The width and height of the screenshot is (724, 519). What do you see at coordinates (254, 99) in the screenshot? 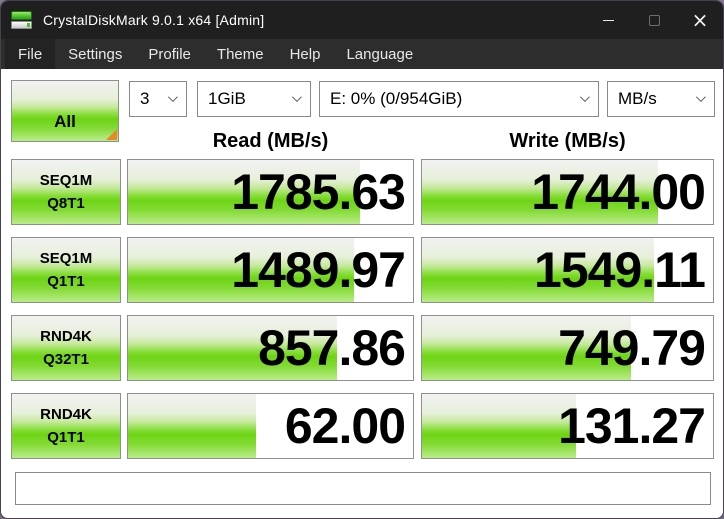
I see `test-size-select: 1GiB` at bounding box center [254, 99].